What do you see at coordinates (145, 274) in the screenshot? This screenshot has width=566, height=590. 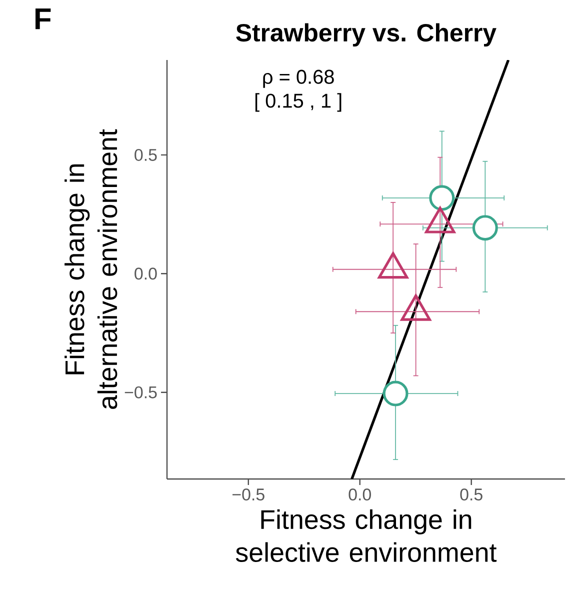 I see `y-tick-label: 0.0` at bounding box center [145, 274].